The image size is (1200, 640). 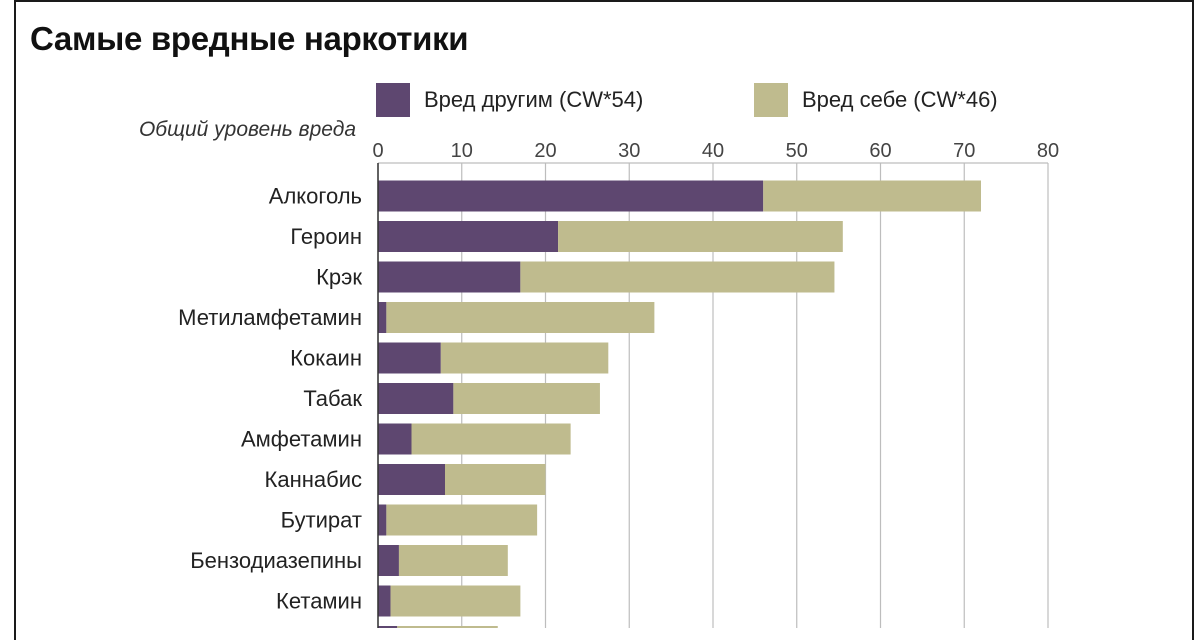 What do you see at coordinates (332, 398) in the screenshot?
I see `category-label-5: Табак` at bounding box center [332, 398].